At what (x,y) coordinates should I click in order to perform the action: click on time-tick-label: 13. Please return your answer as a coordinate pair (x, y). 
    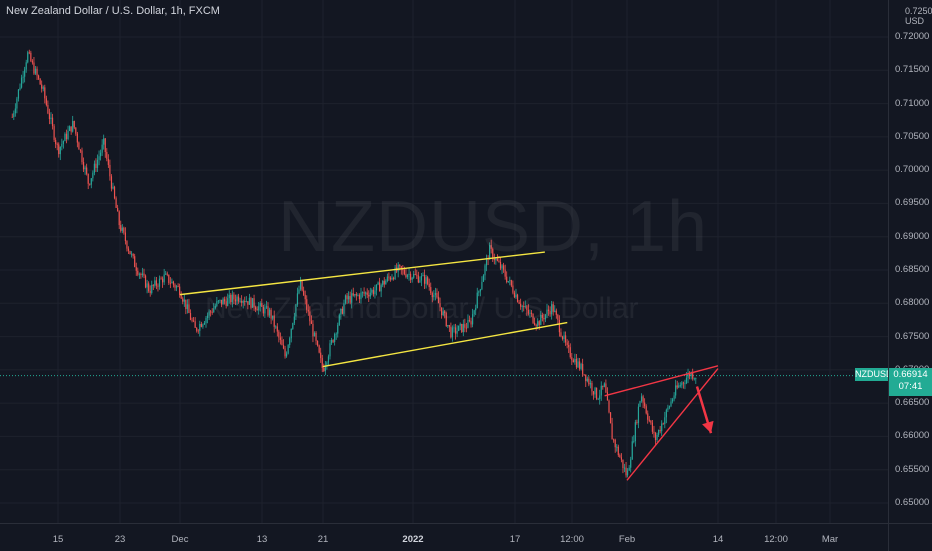
    Looking at the image, I should click on (262, 539).